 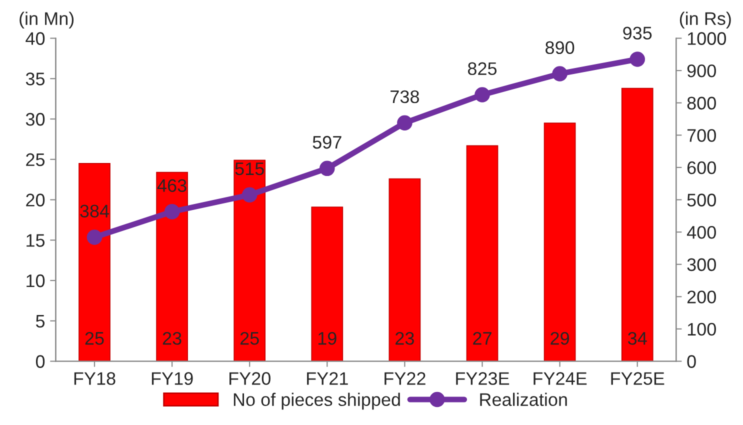 What do you see at coordinates (701, 265) in the screenshot?
I see `y2-tick-label: 300` at bounding box center [701, 265].